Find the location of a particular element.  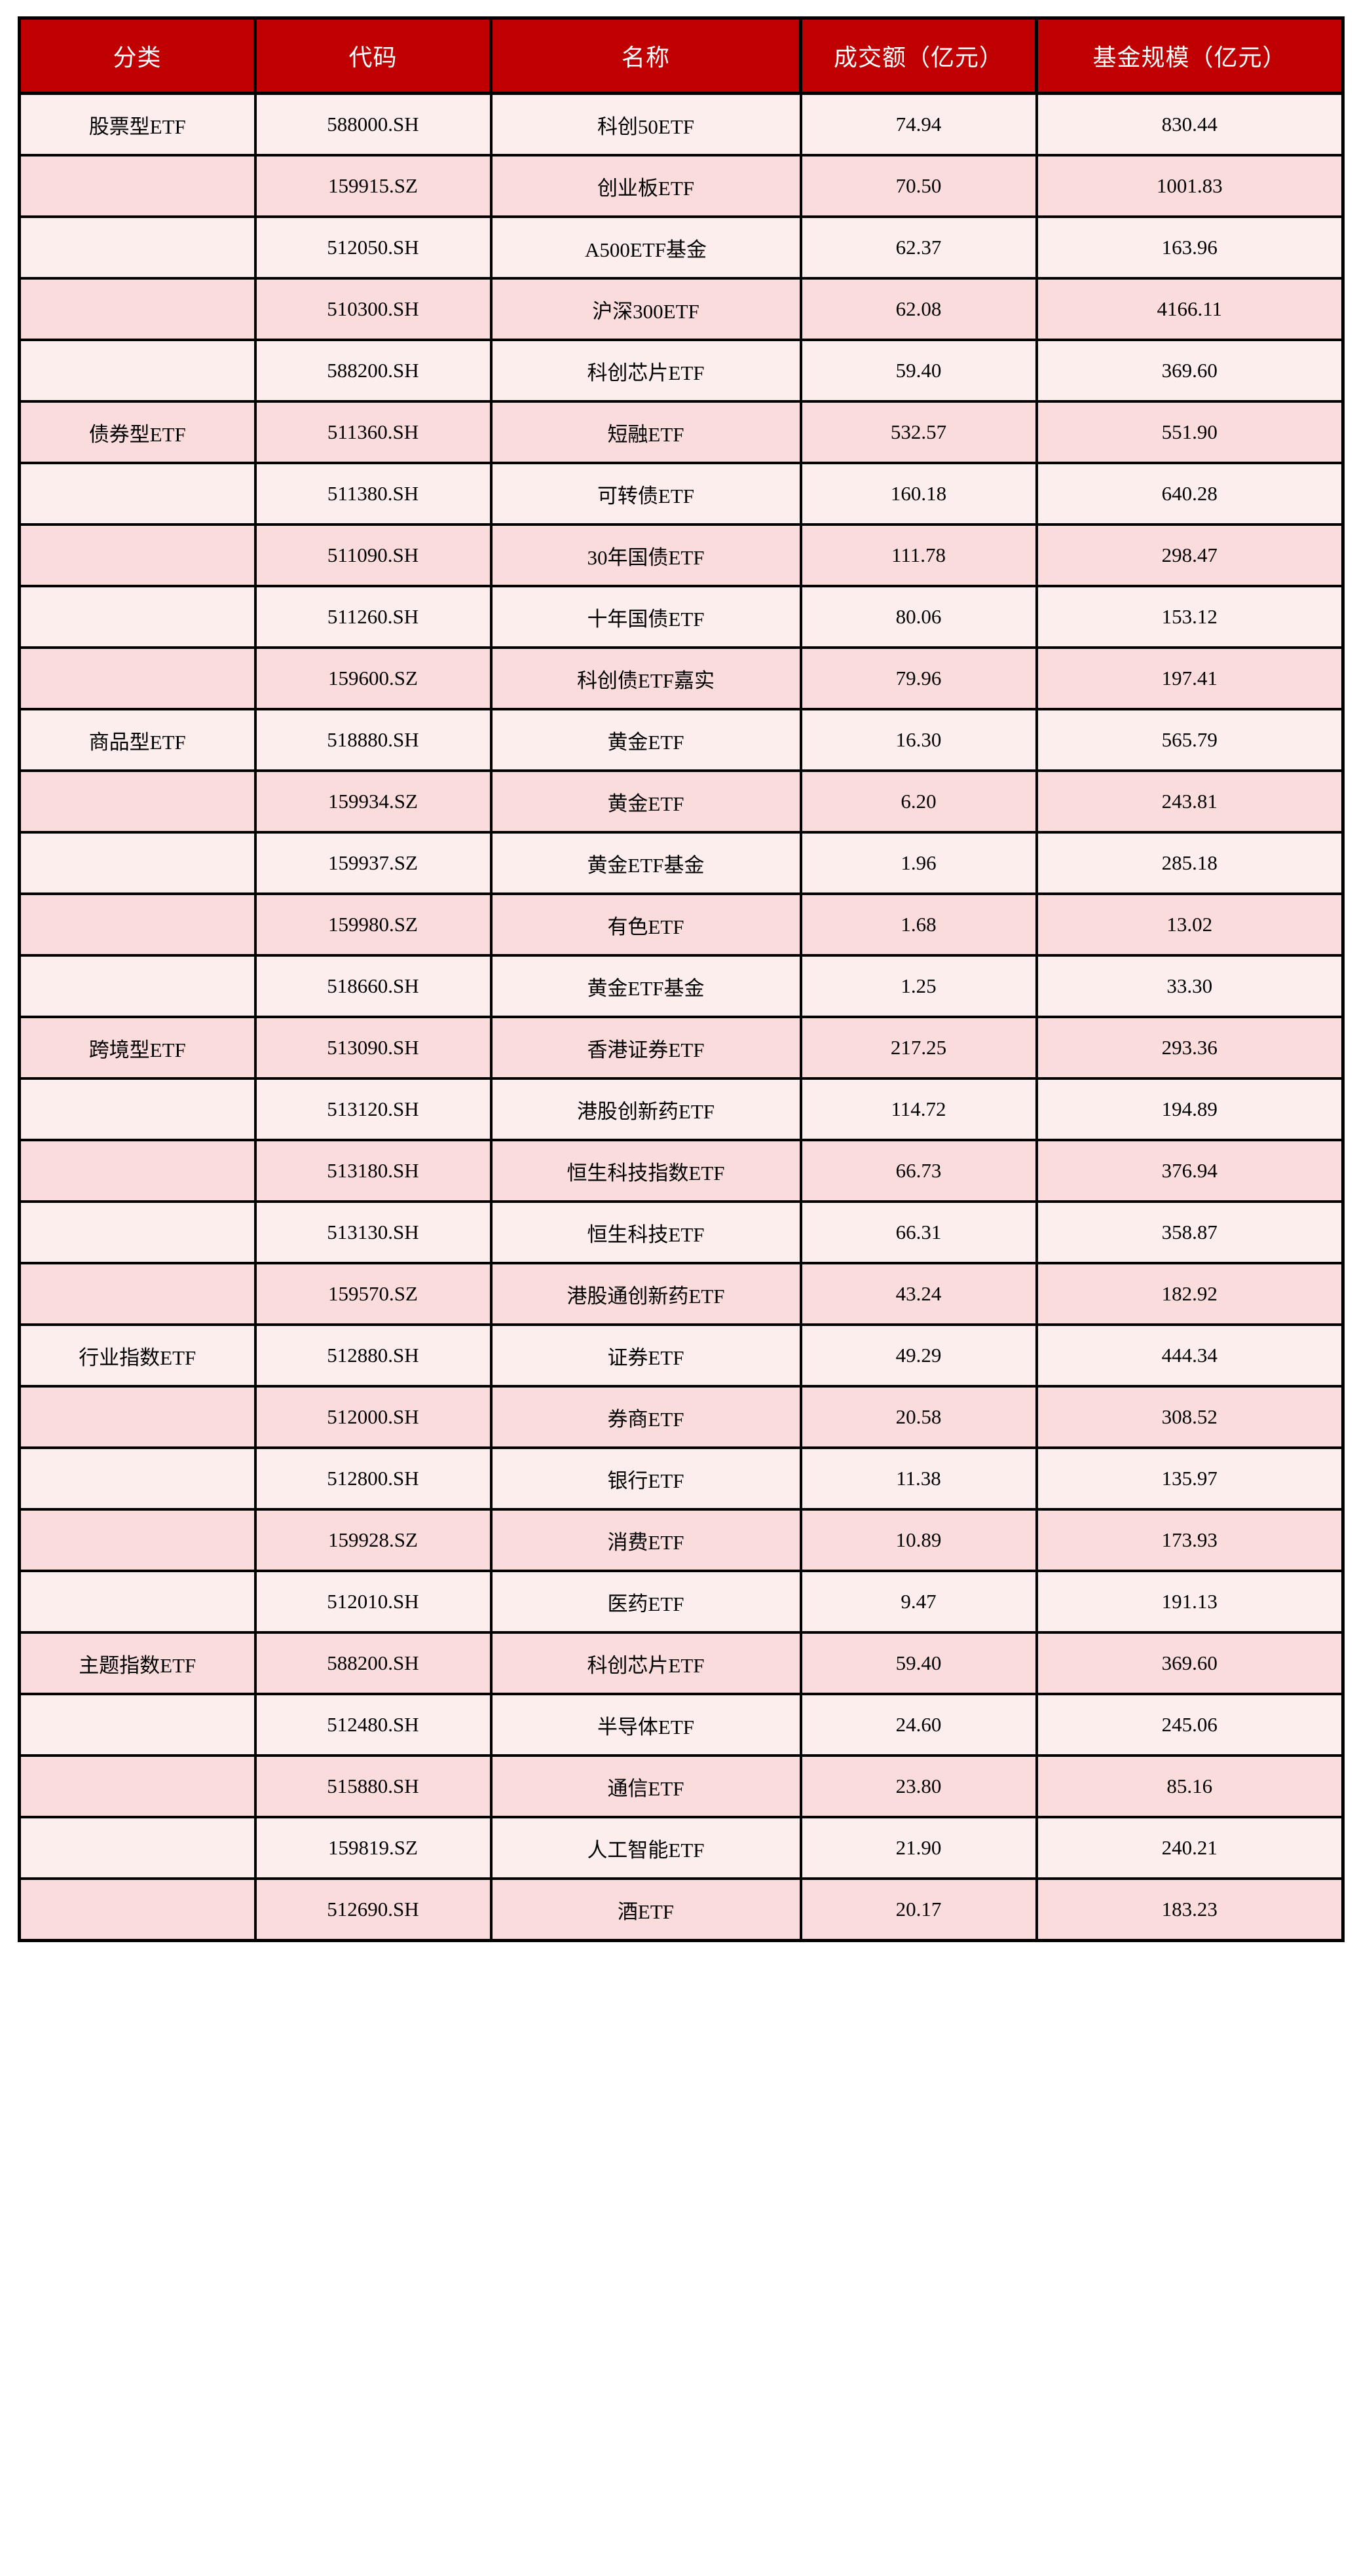

cell-turnover: 20.17 is located at coordinates (918, 1910).